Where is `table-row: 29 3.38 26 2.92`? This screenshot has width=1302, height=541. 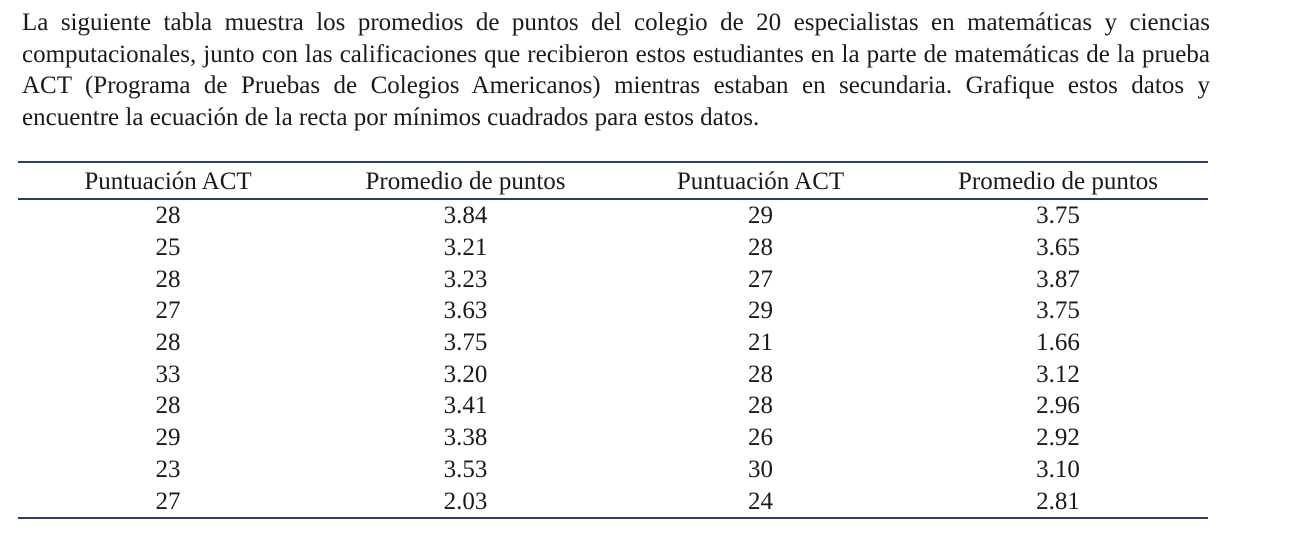
table-row: 29 3.38 26 2.92 is located at coordinates (613, 438).